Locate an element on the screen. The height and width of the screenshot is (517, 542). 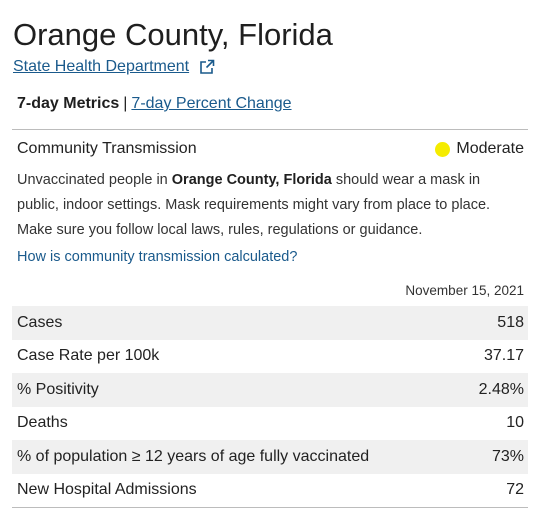
table-row: New Hospital Admissions 72 is located at coordinates (270, 491).